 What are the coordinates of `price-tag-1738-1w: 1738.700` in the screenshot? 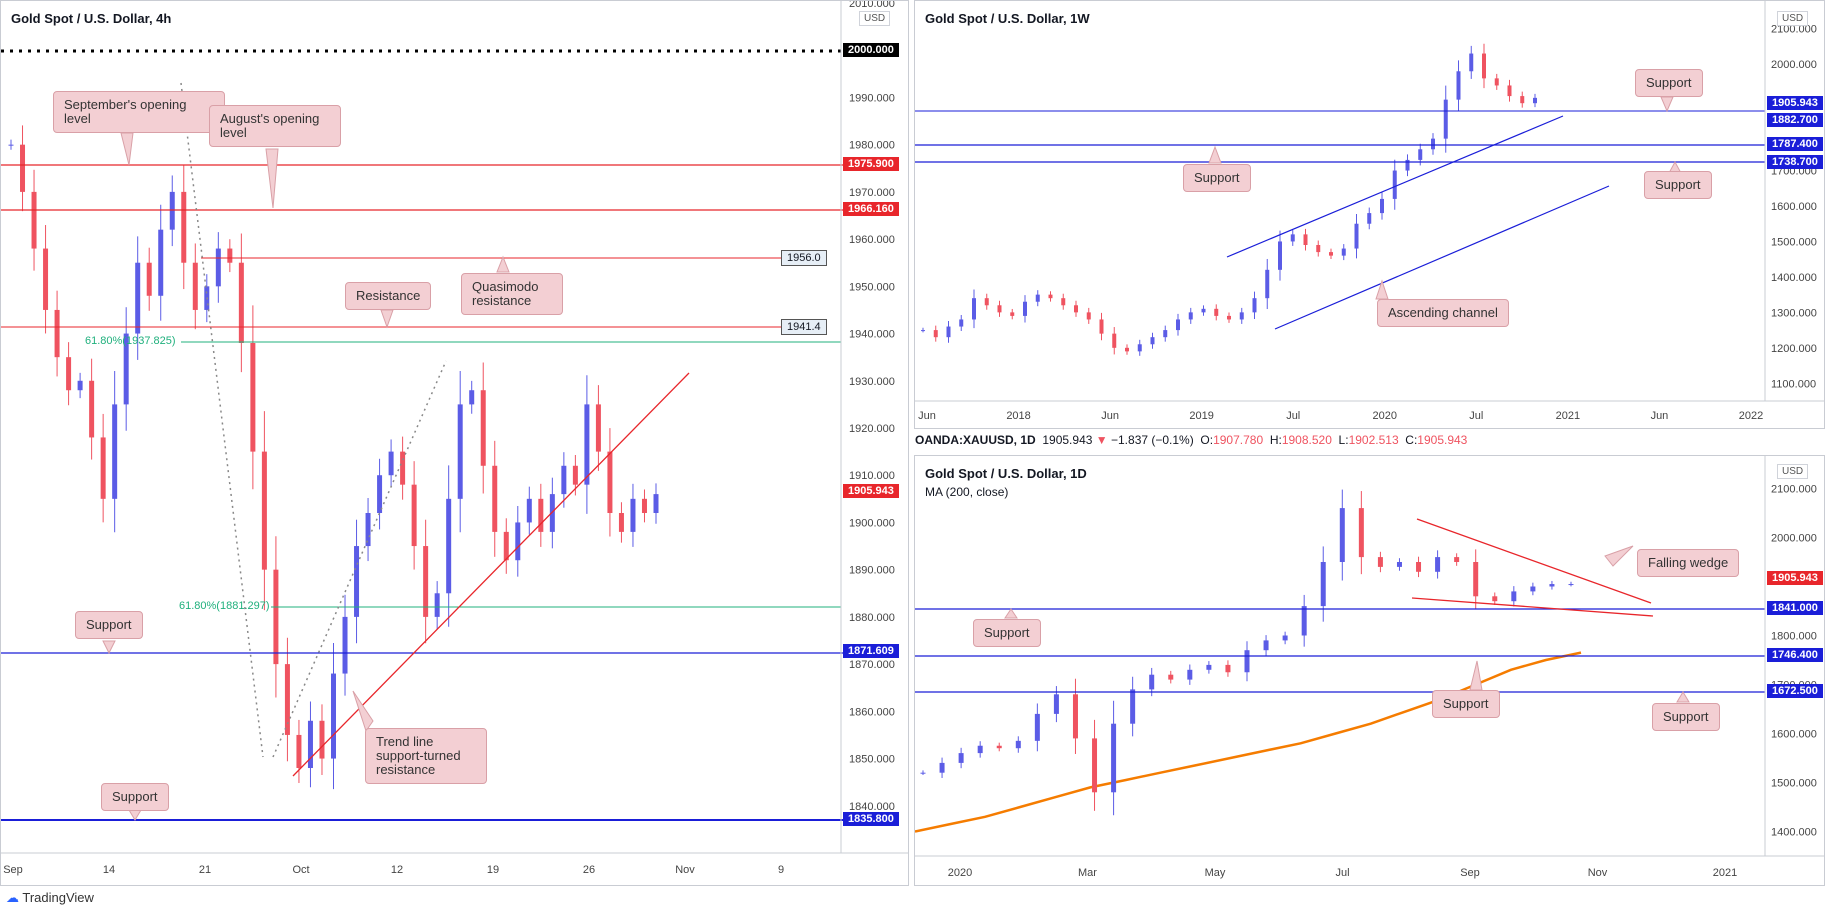 It's located at (1795, 162).